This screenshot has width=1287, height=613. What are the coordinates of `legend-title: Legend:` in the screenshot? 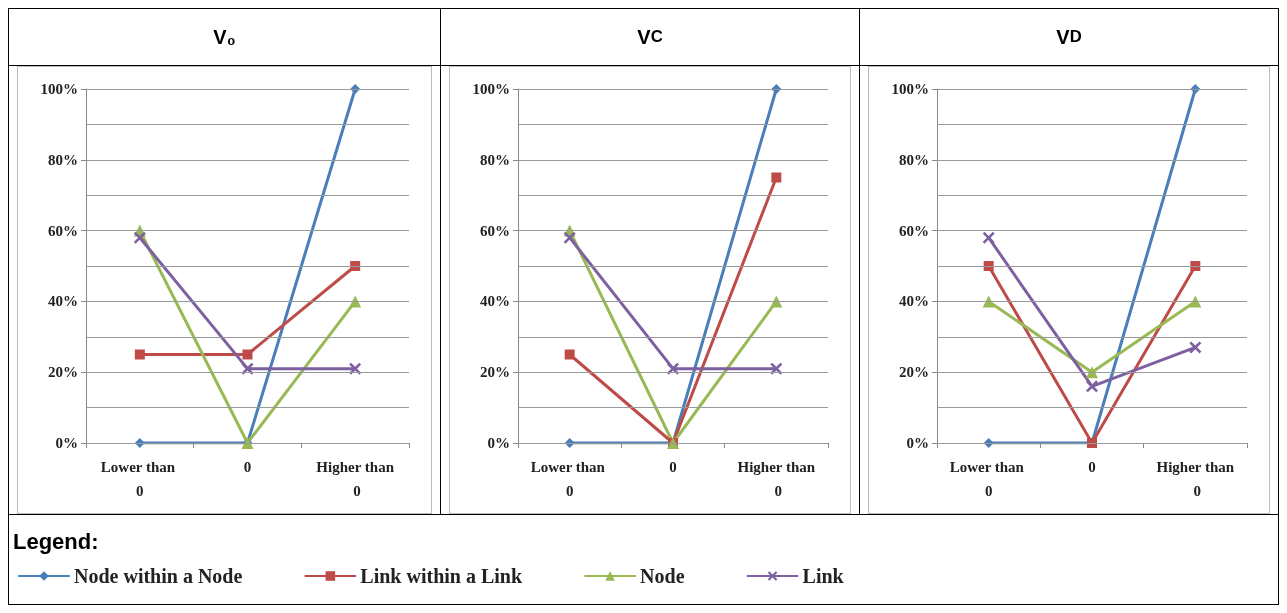 It's located at (56, 542).